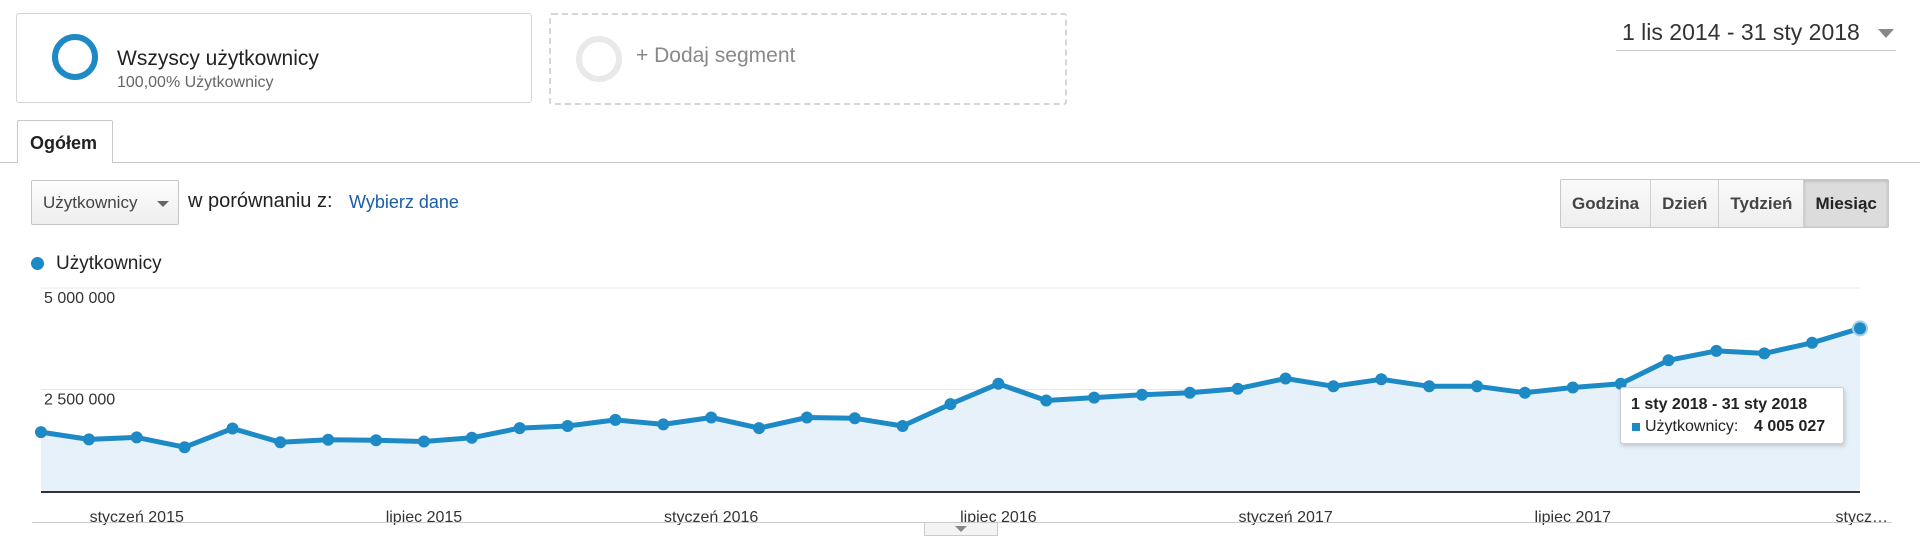 The image size is (1920, 548). What do you see at coordinates (1719, 404) in the screenshot?
I see `tooltip-title: 1 sty 2018 - 31 sty 2018` at bounding box center [1719, 404].